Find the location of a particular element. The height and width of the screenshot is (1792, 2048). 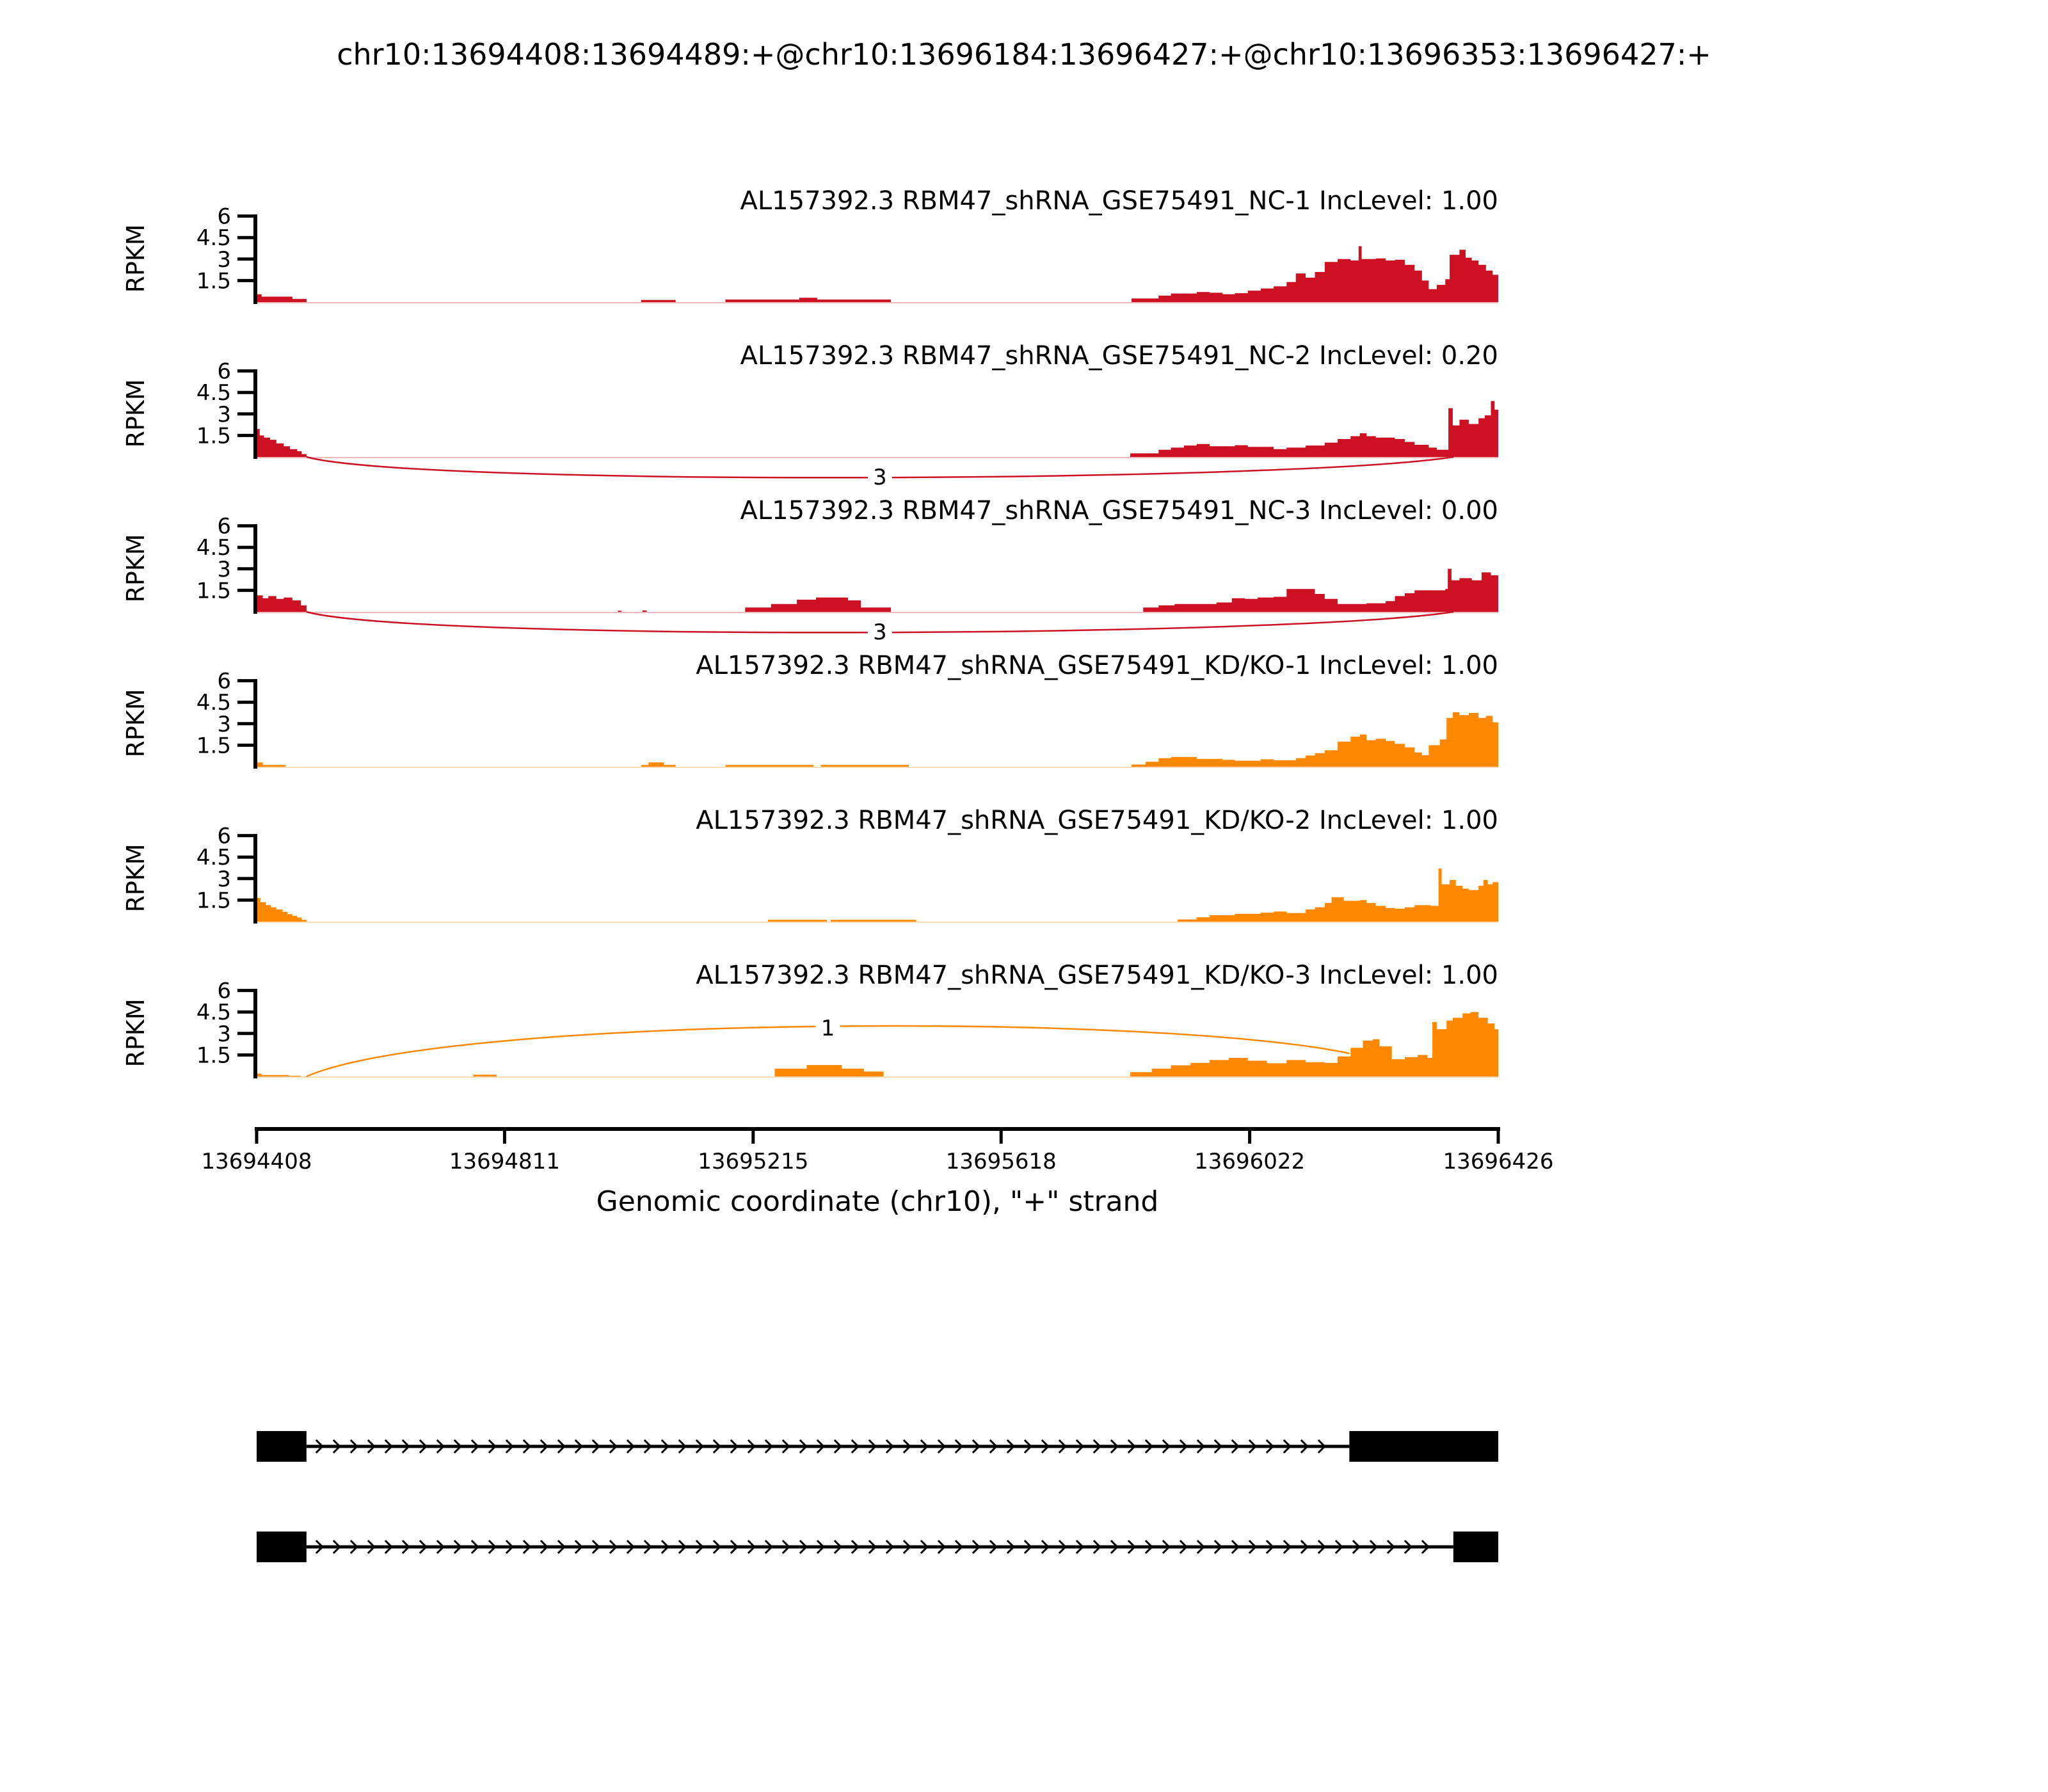

junction-arc is located at coordinates (880, 467).